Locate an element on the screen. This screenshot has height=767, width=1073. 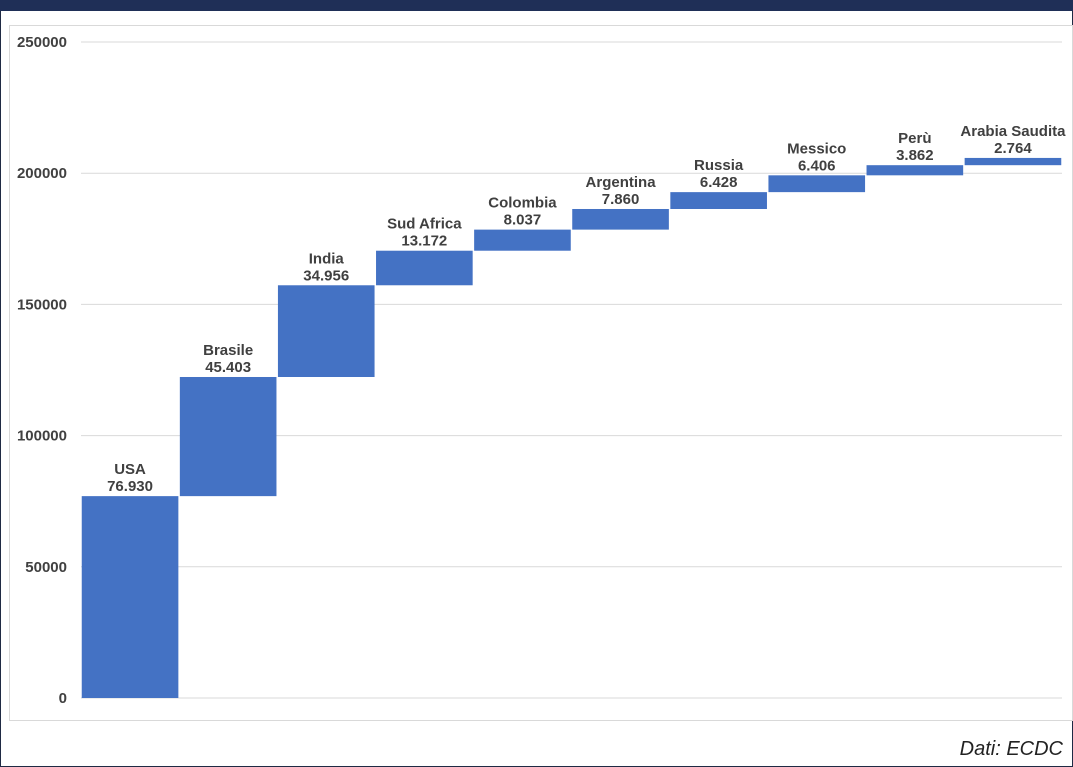
y-axis: 0 50000 100000 150000 200000 250000 is located at coordinates (42, 370).